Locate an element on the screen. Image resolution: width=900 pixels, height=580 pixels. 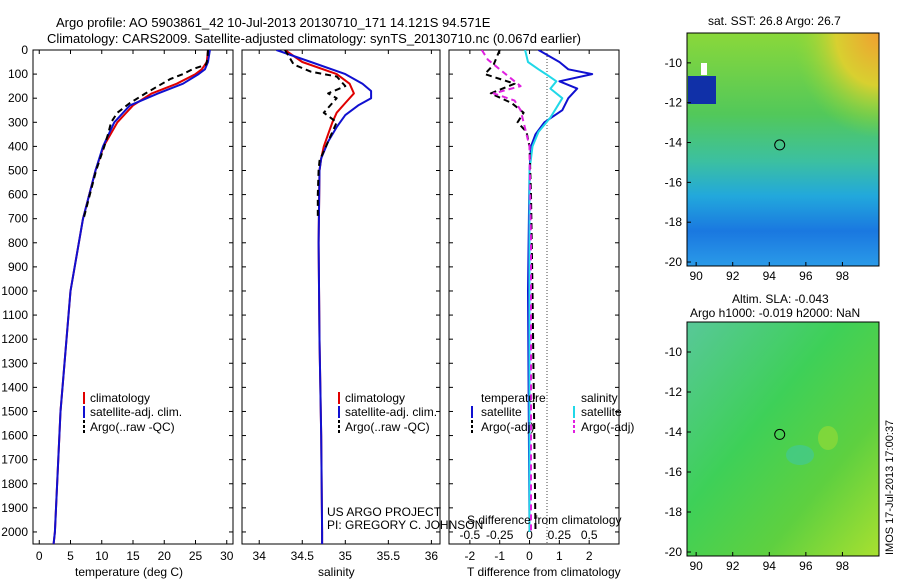
pi-annotation: PI: GREGORY C. JOHNSON is located at coordinates (405, 525).